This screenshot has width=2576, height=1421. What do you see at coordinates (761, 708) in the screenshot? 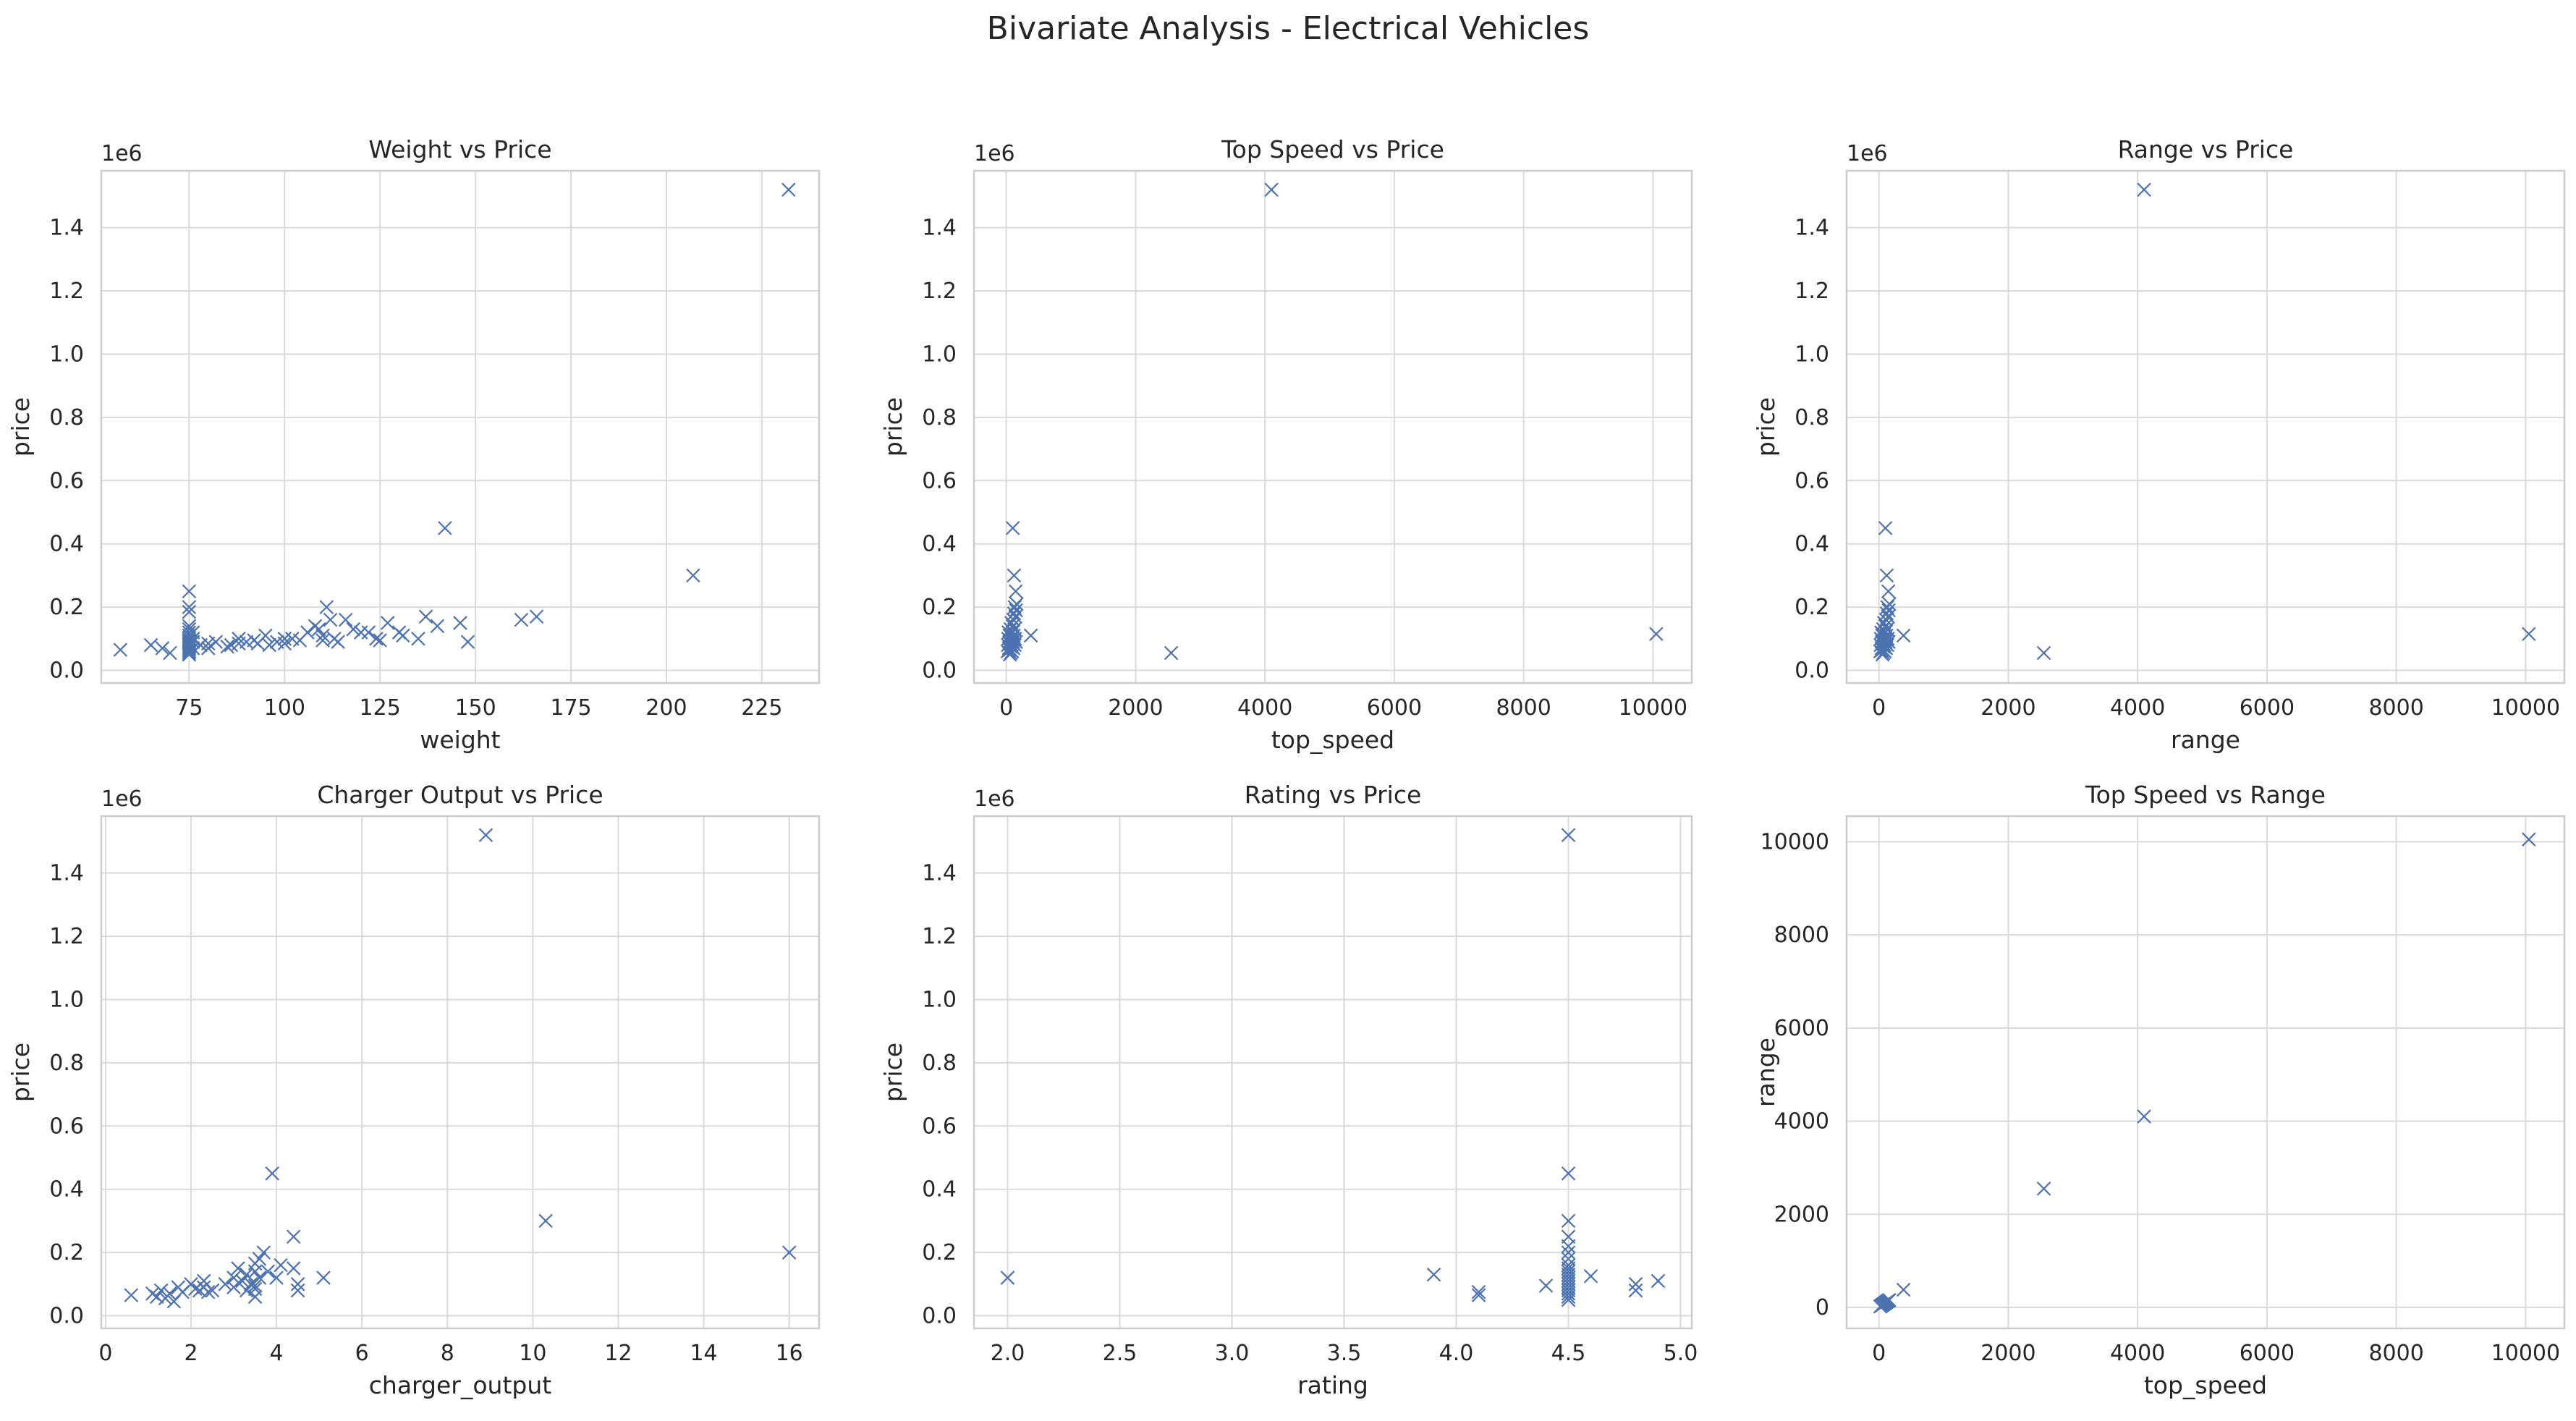
I see `x-tick-label: 225` at bounding box center [761, 708].